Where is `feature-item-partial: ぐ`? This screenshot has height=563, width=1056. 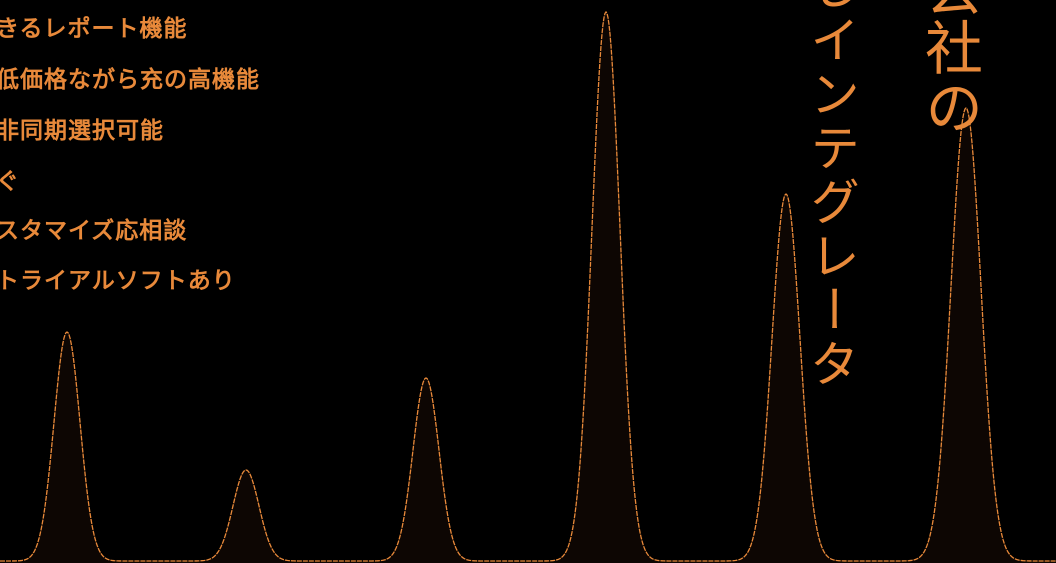 feature-item-partial: ぐ is located at coordinates (10, 181).